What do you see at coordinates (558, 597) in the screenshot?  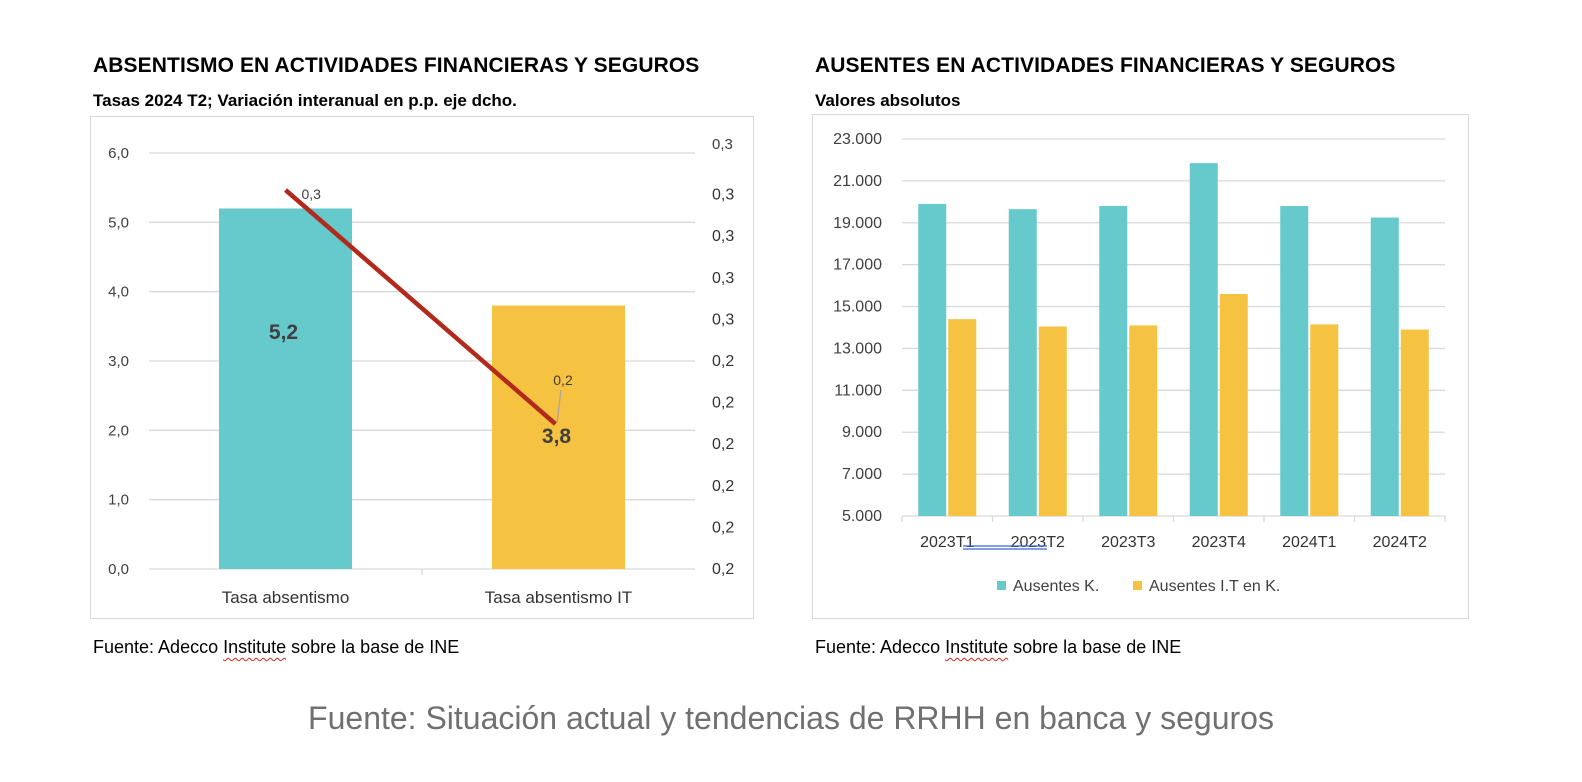 I see `left-x-category-label: Tasa absentismo IT` at bounding box center [558, 597].